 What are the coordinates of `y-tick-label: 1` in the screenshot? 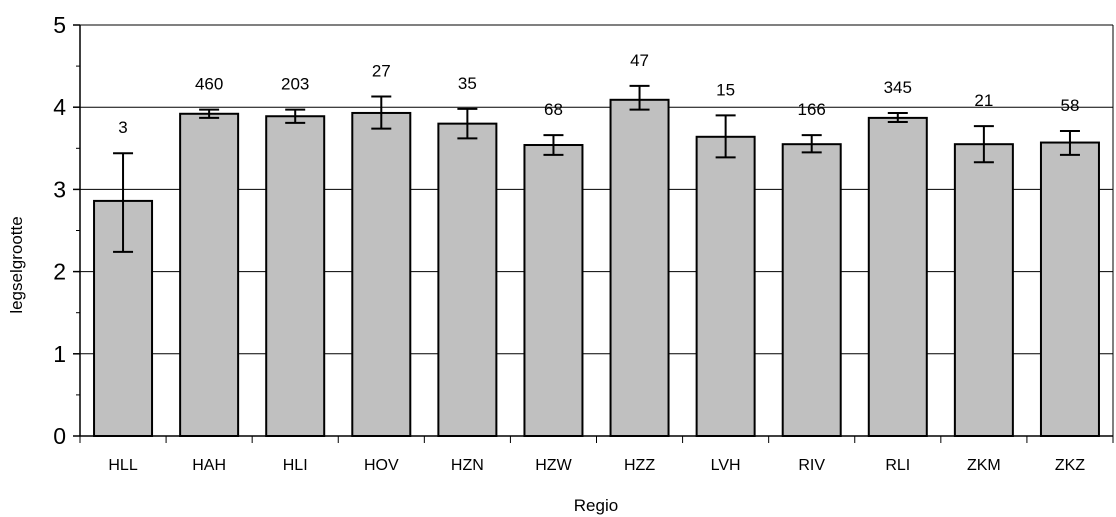 It's located at (59, 354).